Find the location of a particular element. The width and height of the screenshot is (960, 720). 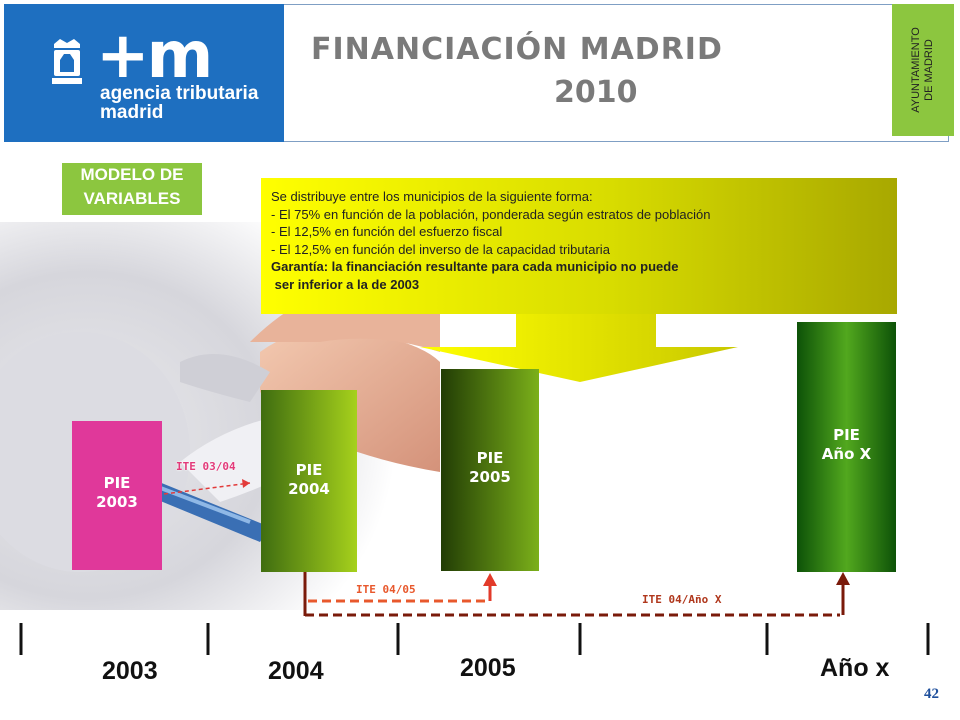

madrid-crest-icon is located at coordinates (67, 61).